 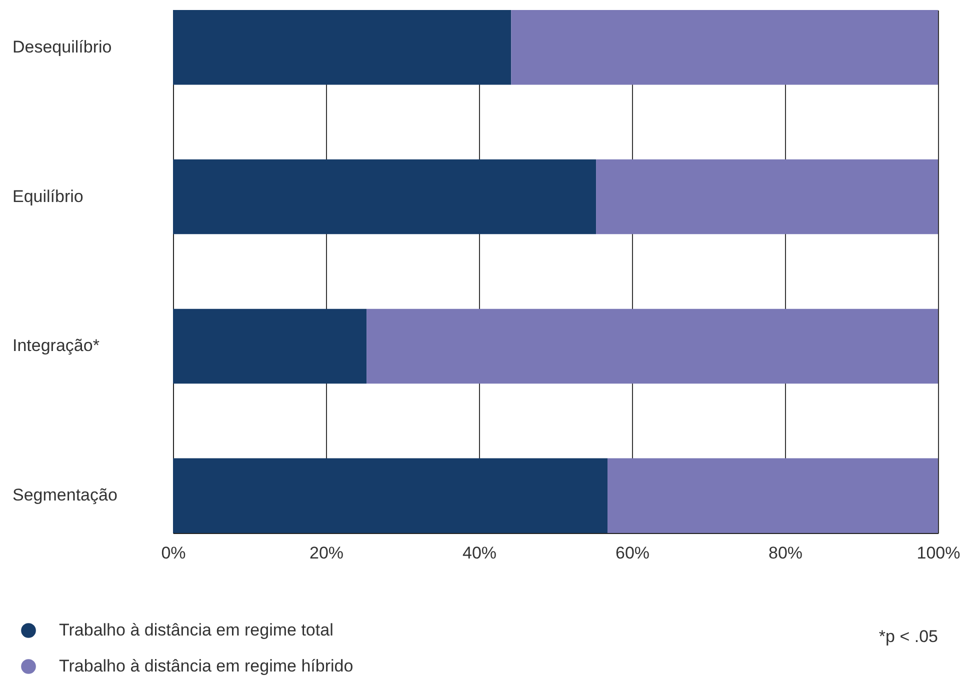 What do you see at coordinates (632, 553) in the screenshot?
I see `x-tick-label: 60%` at bounding box center [632, 553].